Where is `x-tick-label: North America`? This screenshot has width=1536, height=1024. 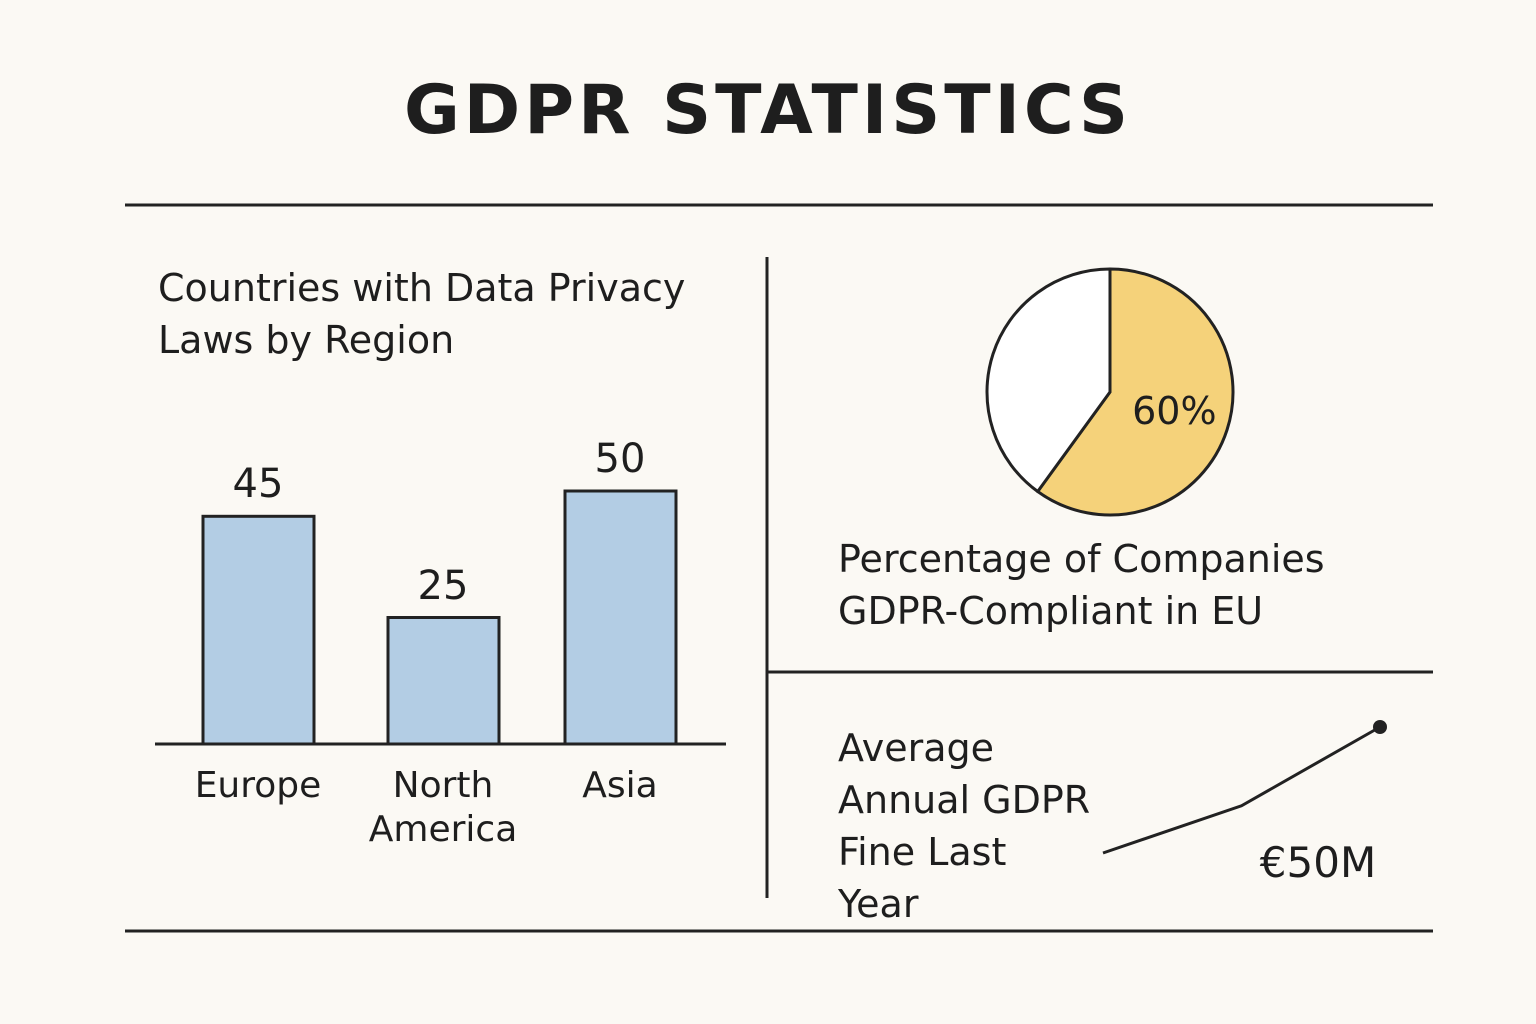
x-tick-label: North America is located at coordinates (443, 807).